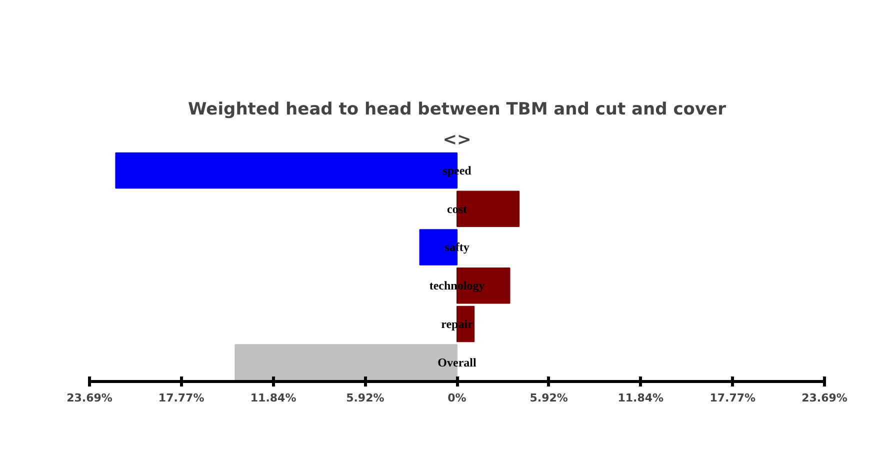 The image size is (896, 475). What do you see at coordinates (457, 110) in the screenshot?
I see `chart-title: Weighted head to head between TBM and cut and cover` at bounding box center [457, 110].